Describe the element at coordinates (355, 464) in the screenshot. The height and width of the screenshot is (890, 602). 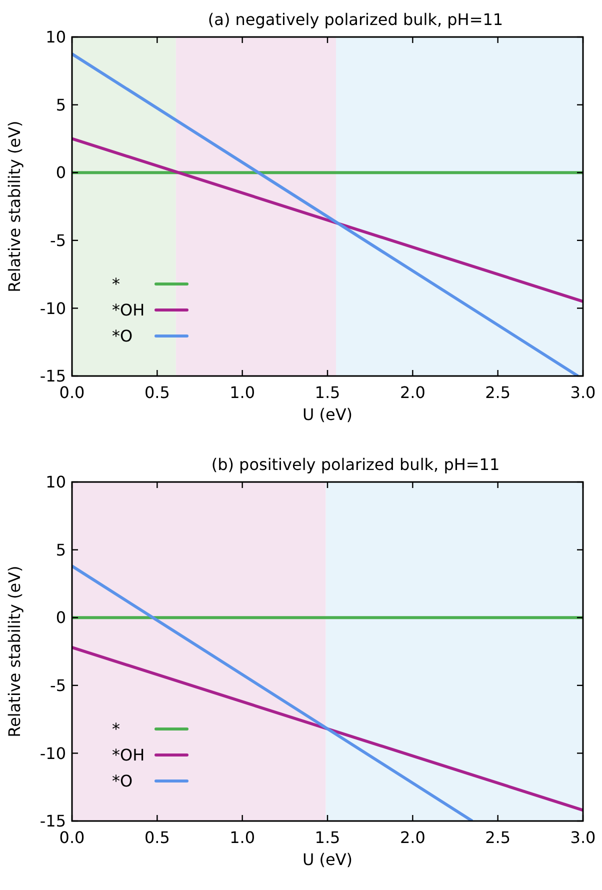
I see `chart-title: (b) positively polarized bulk, pH=11` at that location.